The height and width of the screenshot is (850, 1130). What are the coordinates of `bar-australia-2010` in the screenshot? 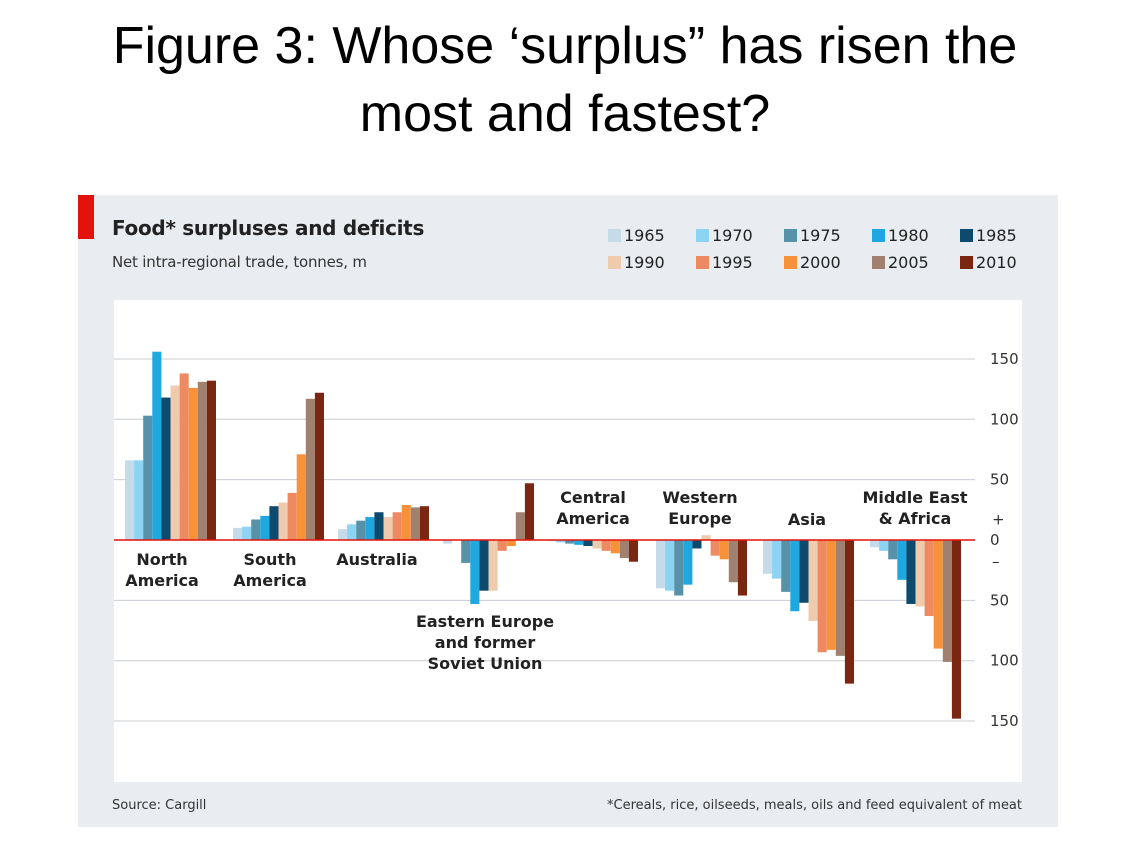 It's located at (424, 523).